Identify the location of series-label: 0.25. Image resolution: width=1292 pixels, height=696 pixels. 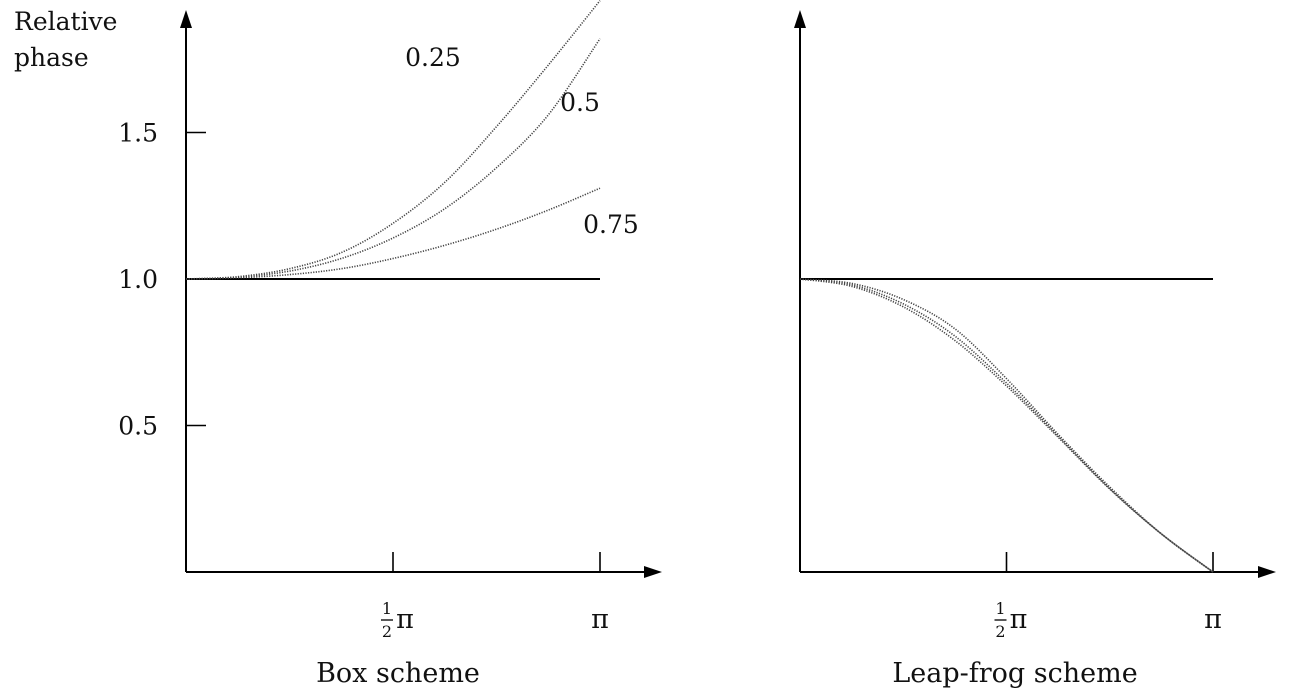
(433, 57).